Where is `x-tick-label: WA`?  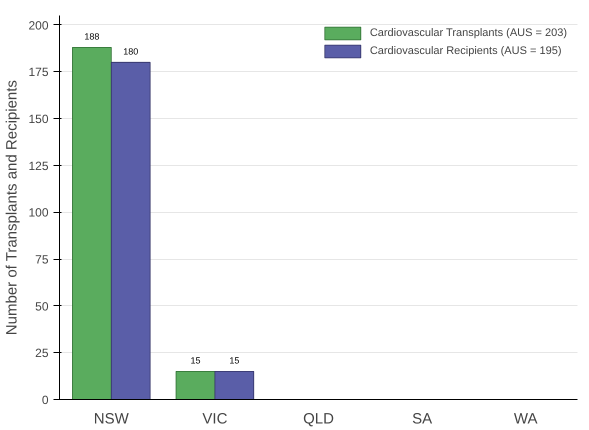 x-tick-label: WA is located at coordinates (526, 419).